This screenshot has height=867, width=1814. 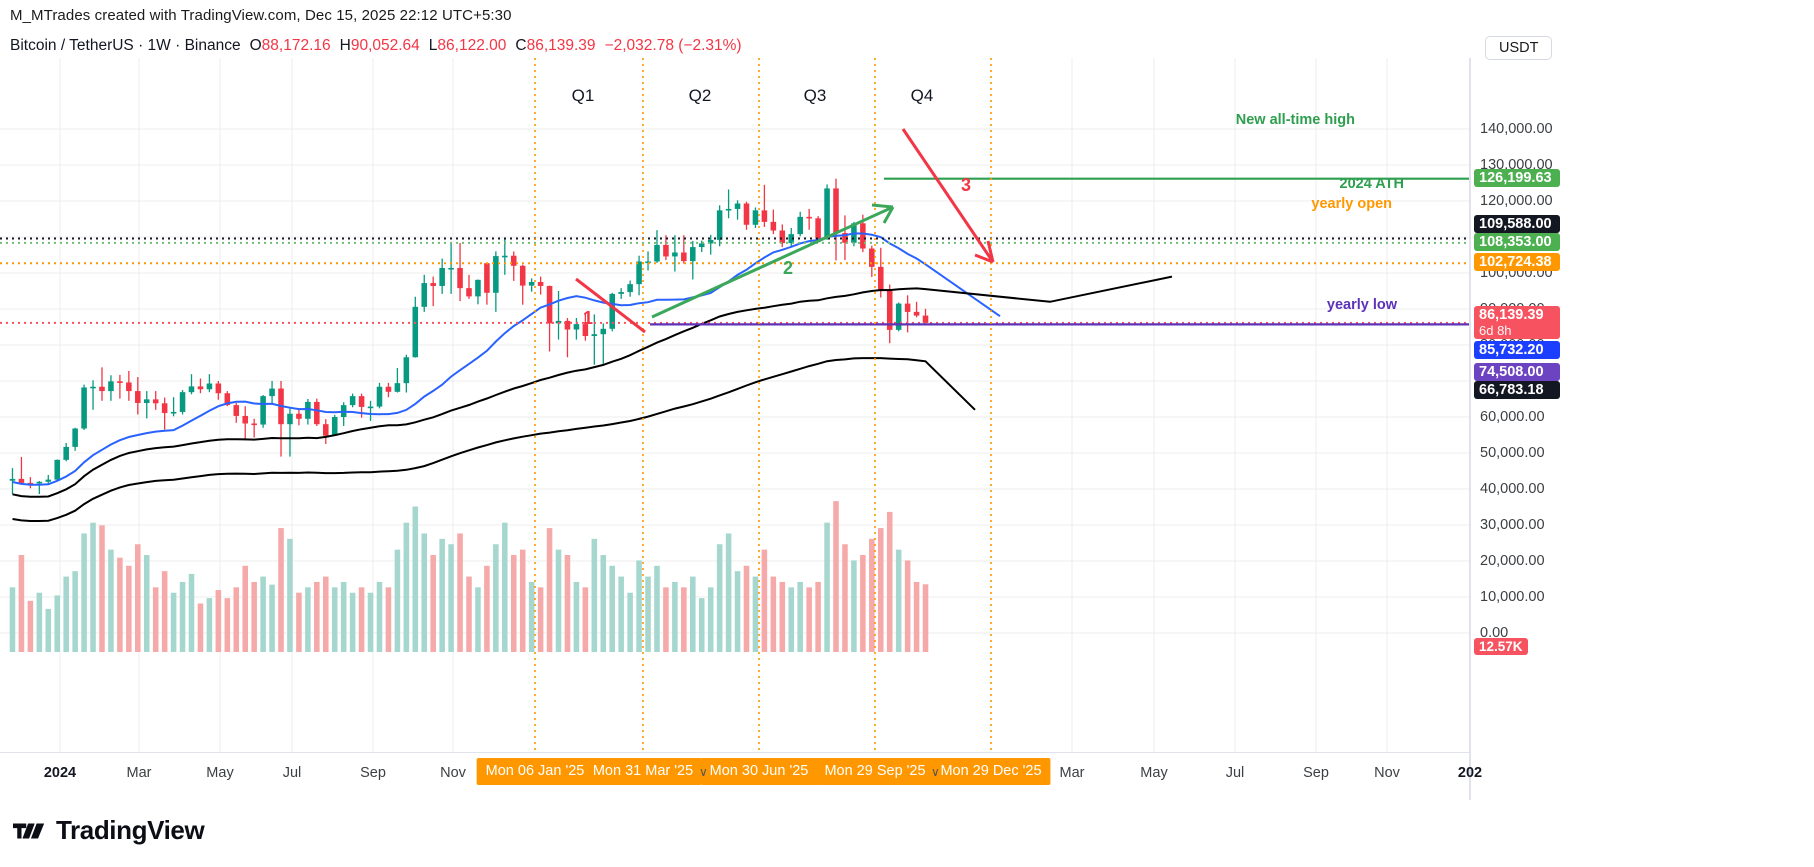 What do you see at coordinates (883, 213) in the screenshot?
I see `wave-2-arrowhead` at bounding box center [883, 213].